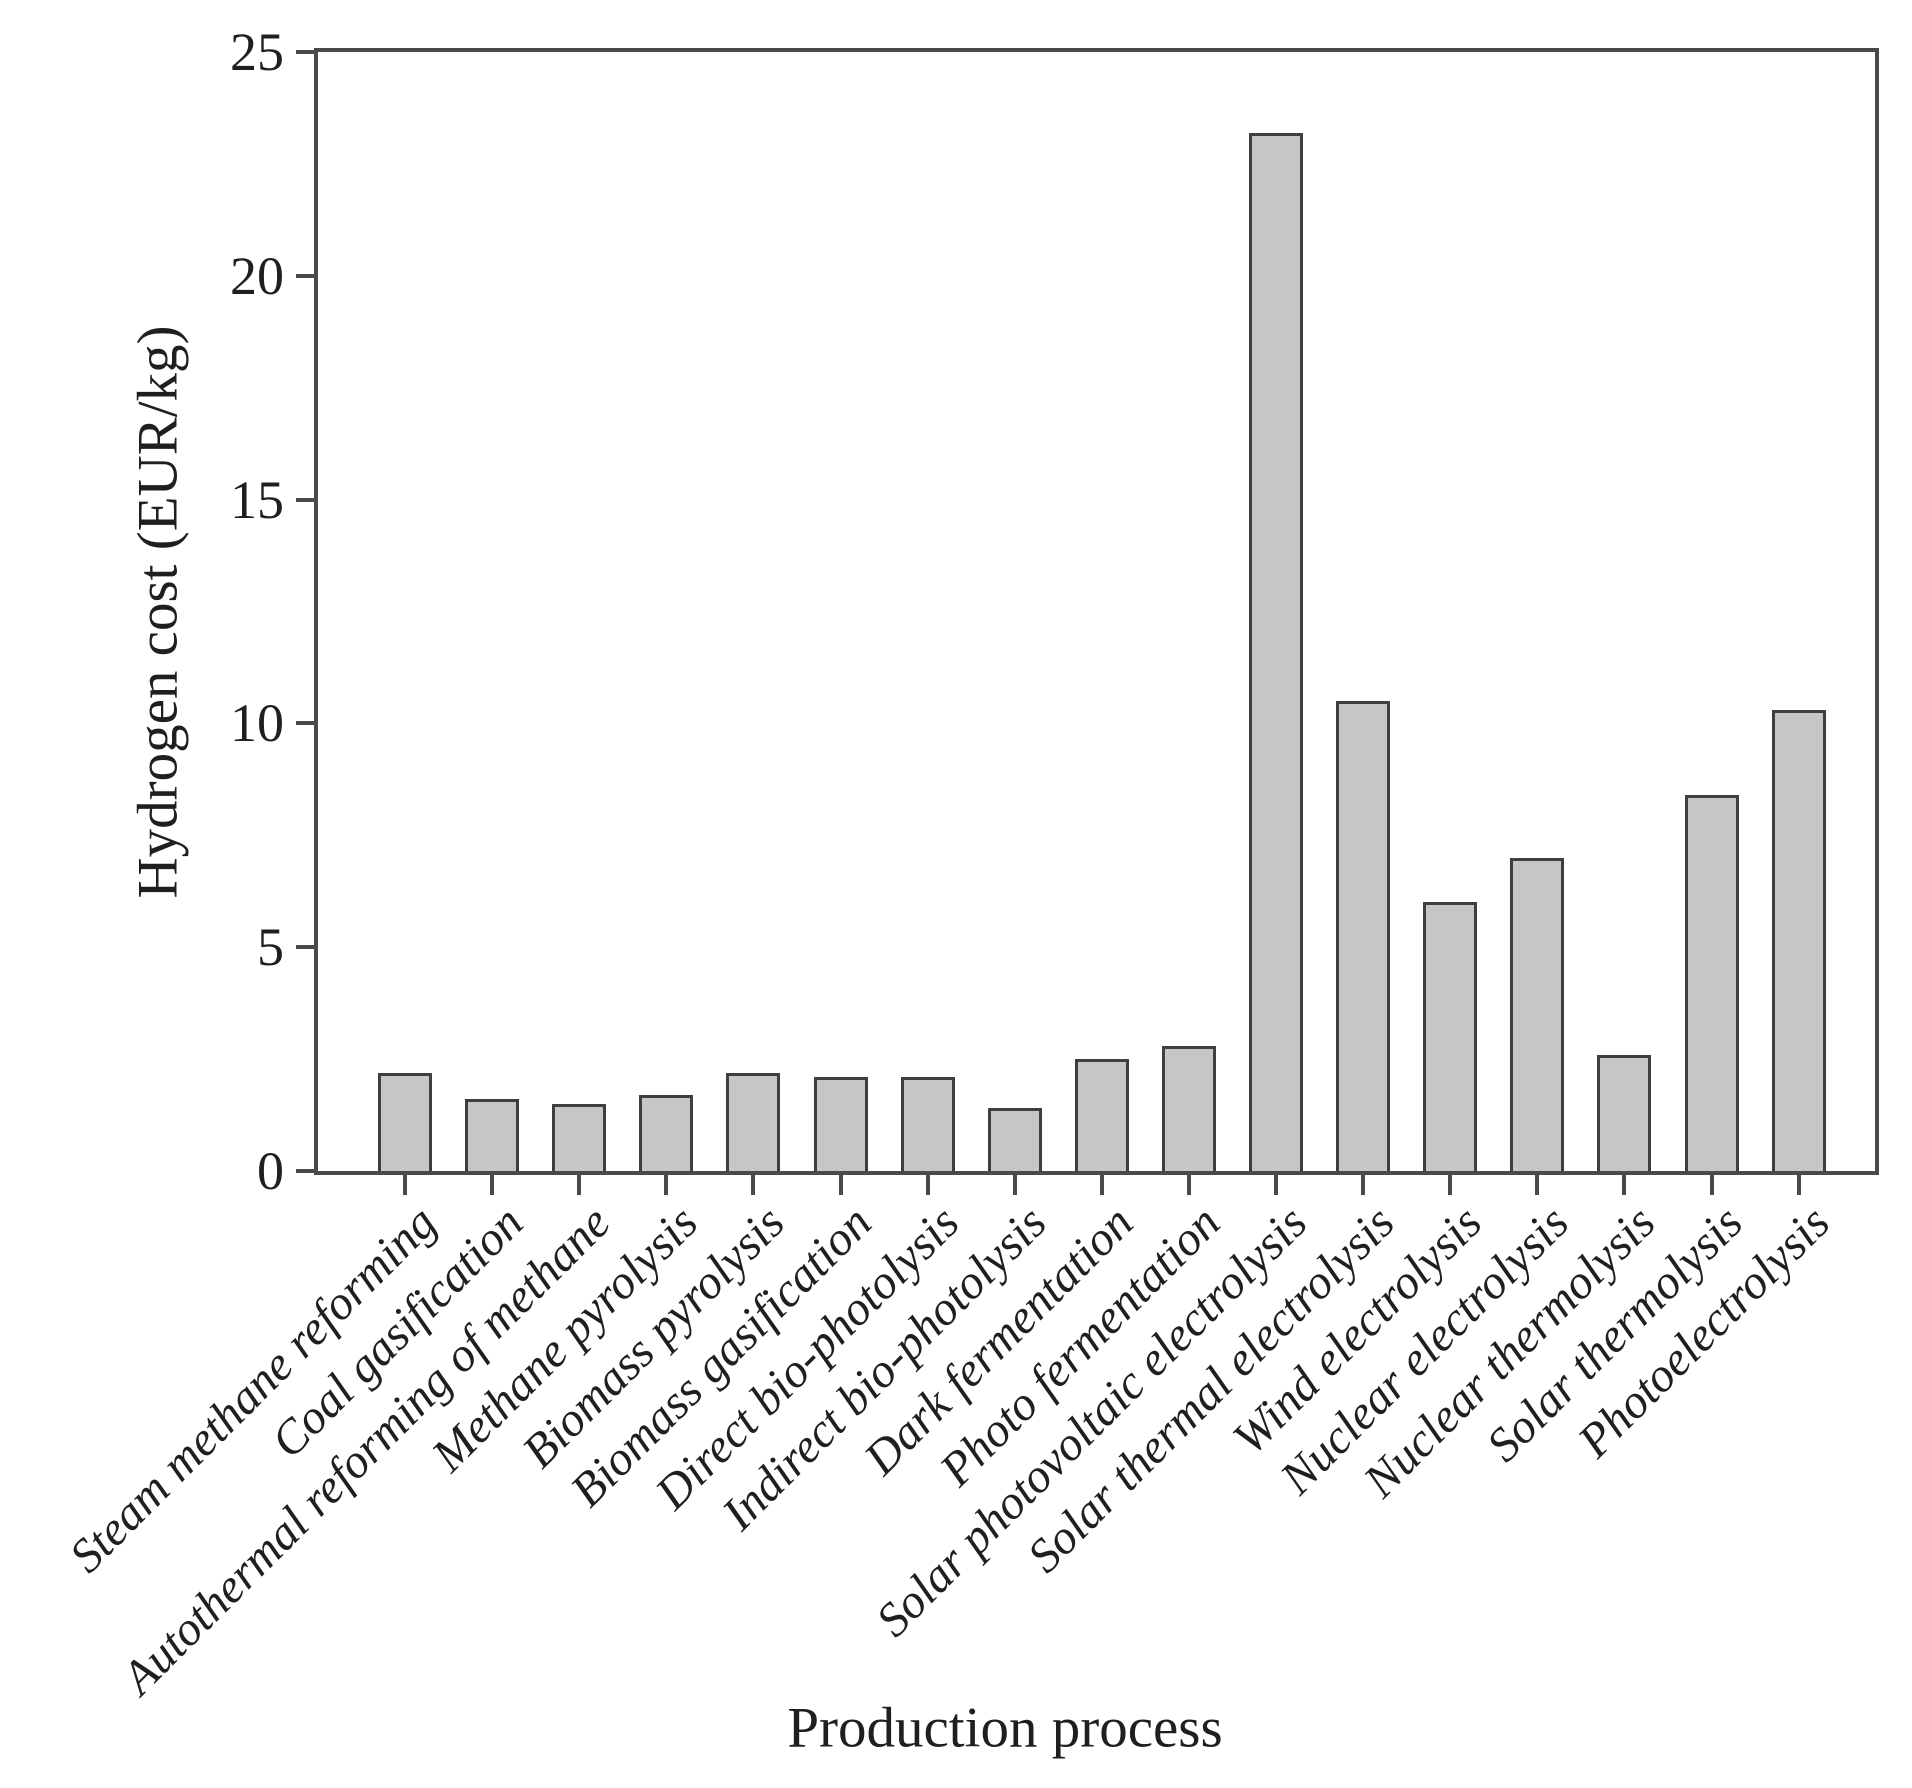 The height and width of the screenshot is (1788, 1912). I want to click on x-axis-title: Production process, so click(1005, 1728).